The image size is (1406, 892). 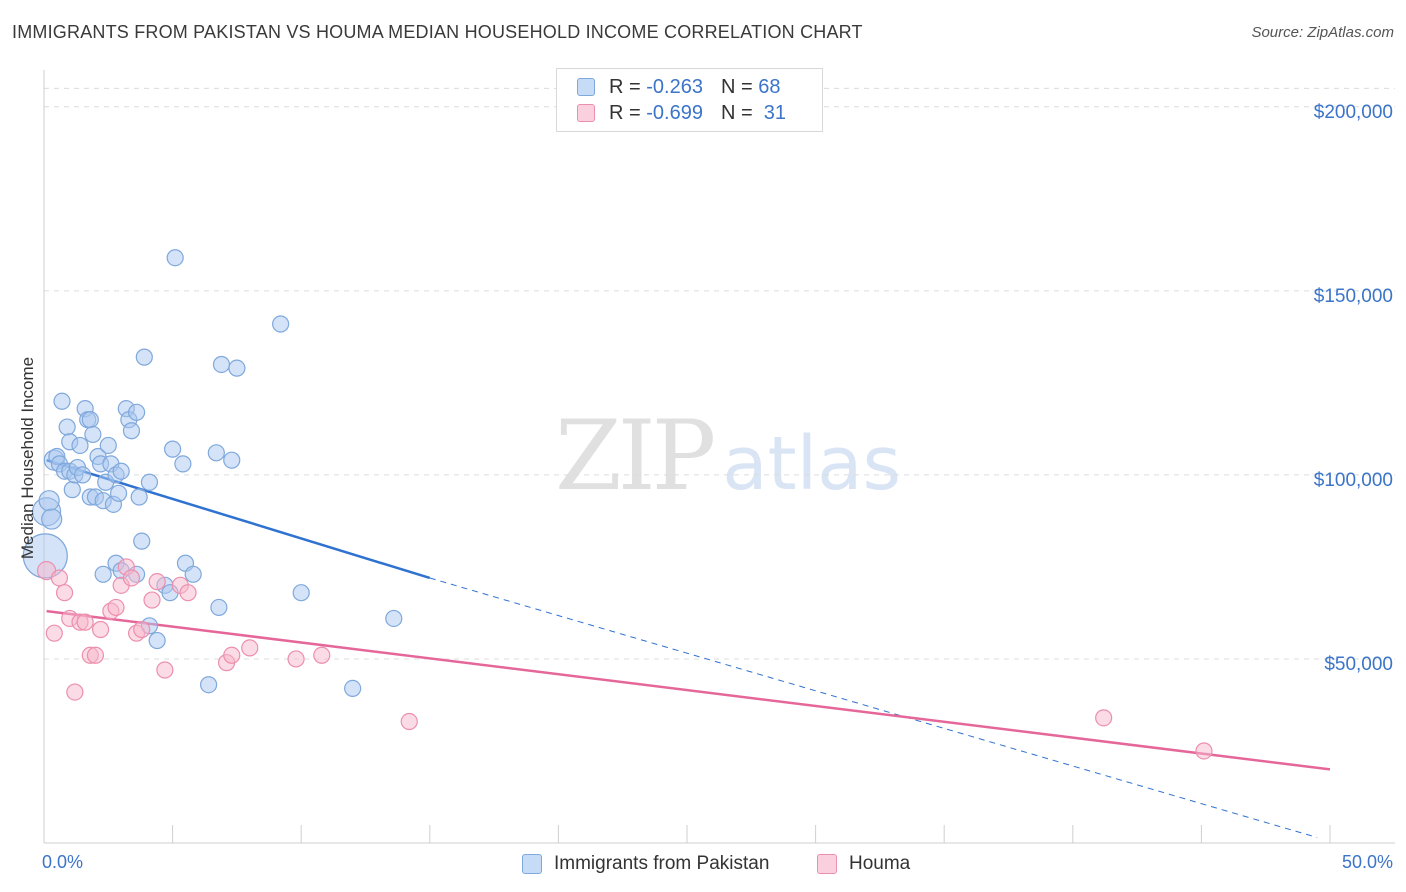 What do you see at coordinates (812, 464) in the screenshot?
I see `watermark-atlas: atlas` at bounding box center [812, 464].